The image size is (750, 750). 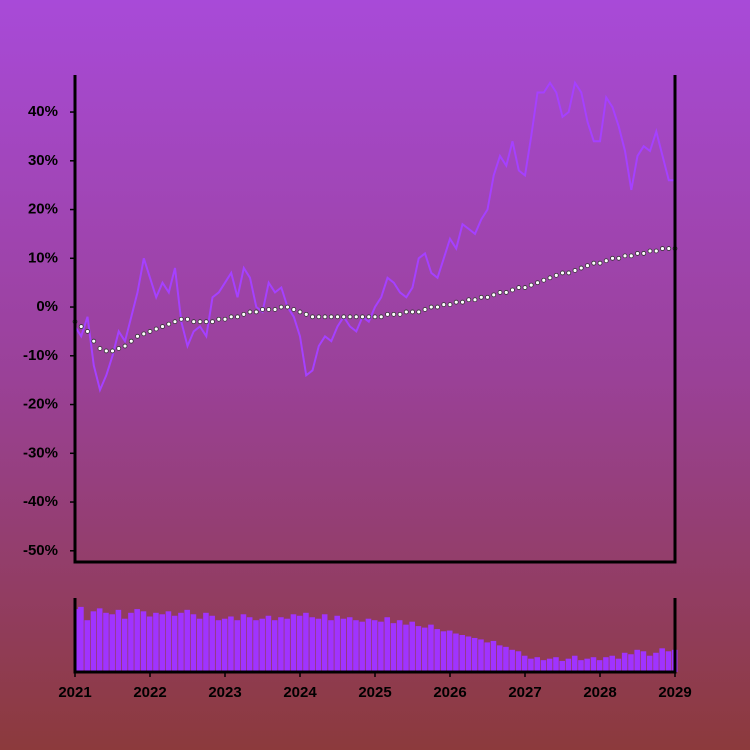 What do you see at coordinates (40, 355) in the screenshot?
I see `y-tick-label: -10%` at bounding box center [40, 355].